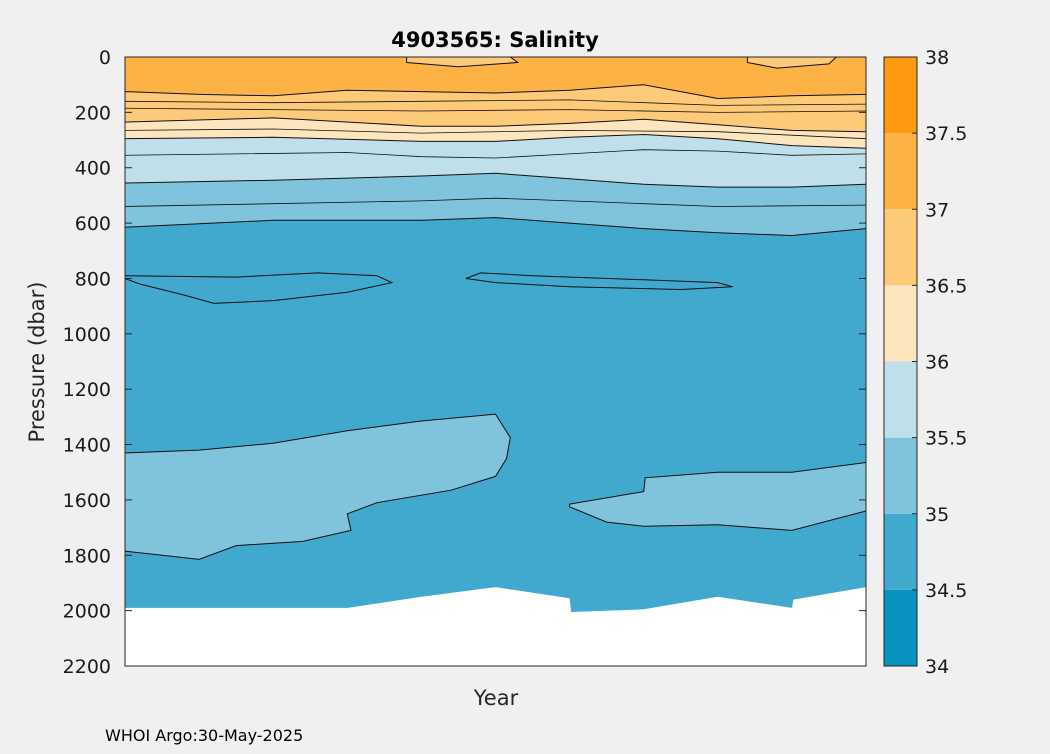 The width and height of the screenshot is (1050, 754). What do you see at coordinates (87, 612) in the screenshot?
I see `y-tick-label: 2000` at bounding box center [87, 612].